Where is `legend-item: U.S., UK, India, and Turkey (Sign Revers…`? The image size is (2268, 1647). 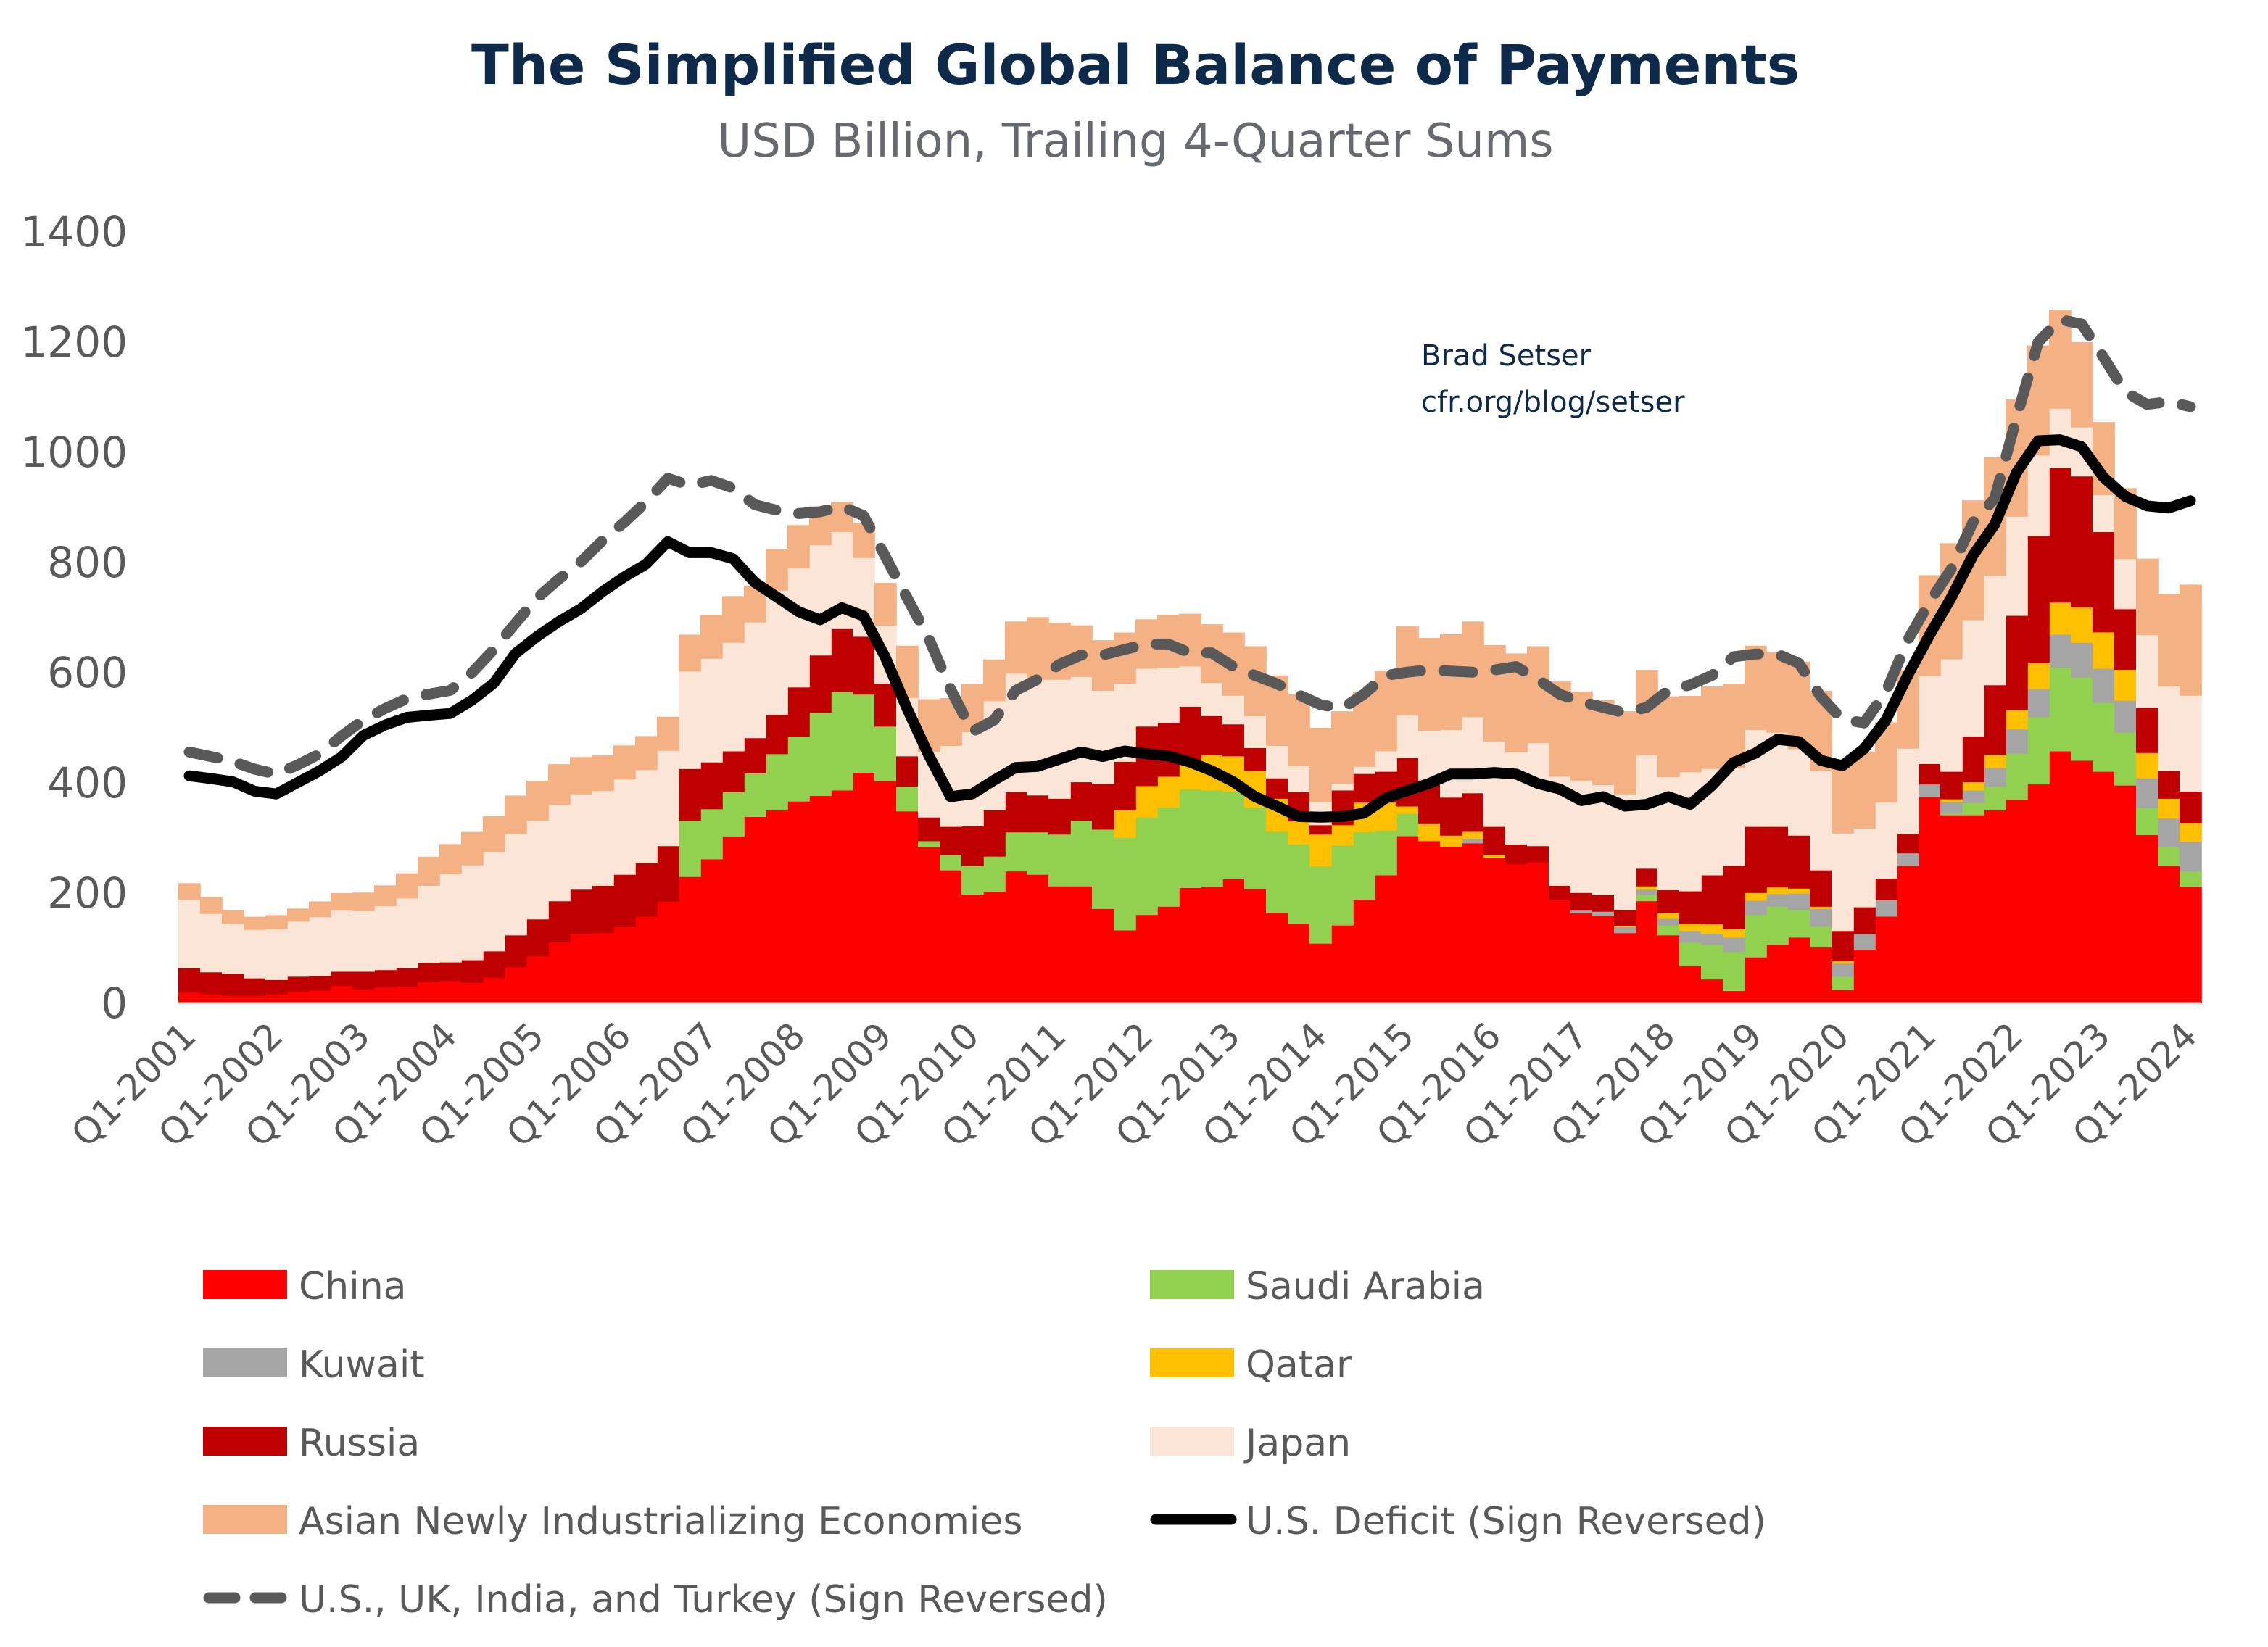 legend-item: U.S., UK, India, and Turkey (Sign Revers… is located at coordinates (655, 1600).